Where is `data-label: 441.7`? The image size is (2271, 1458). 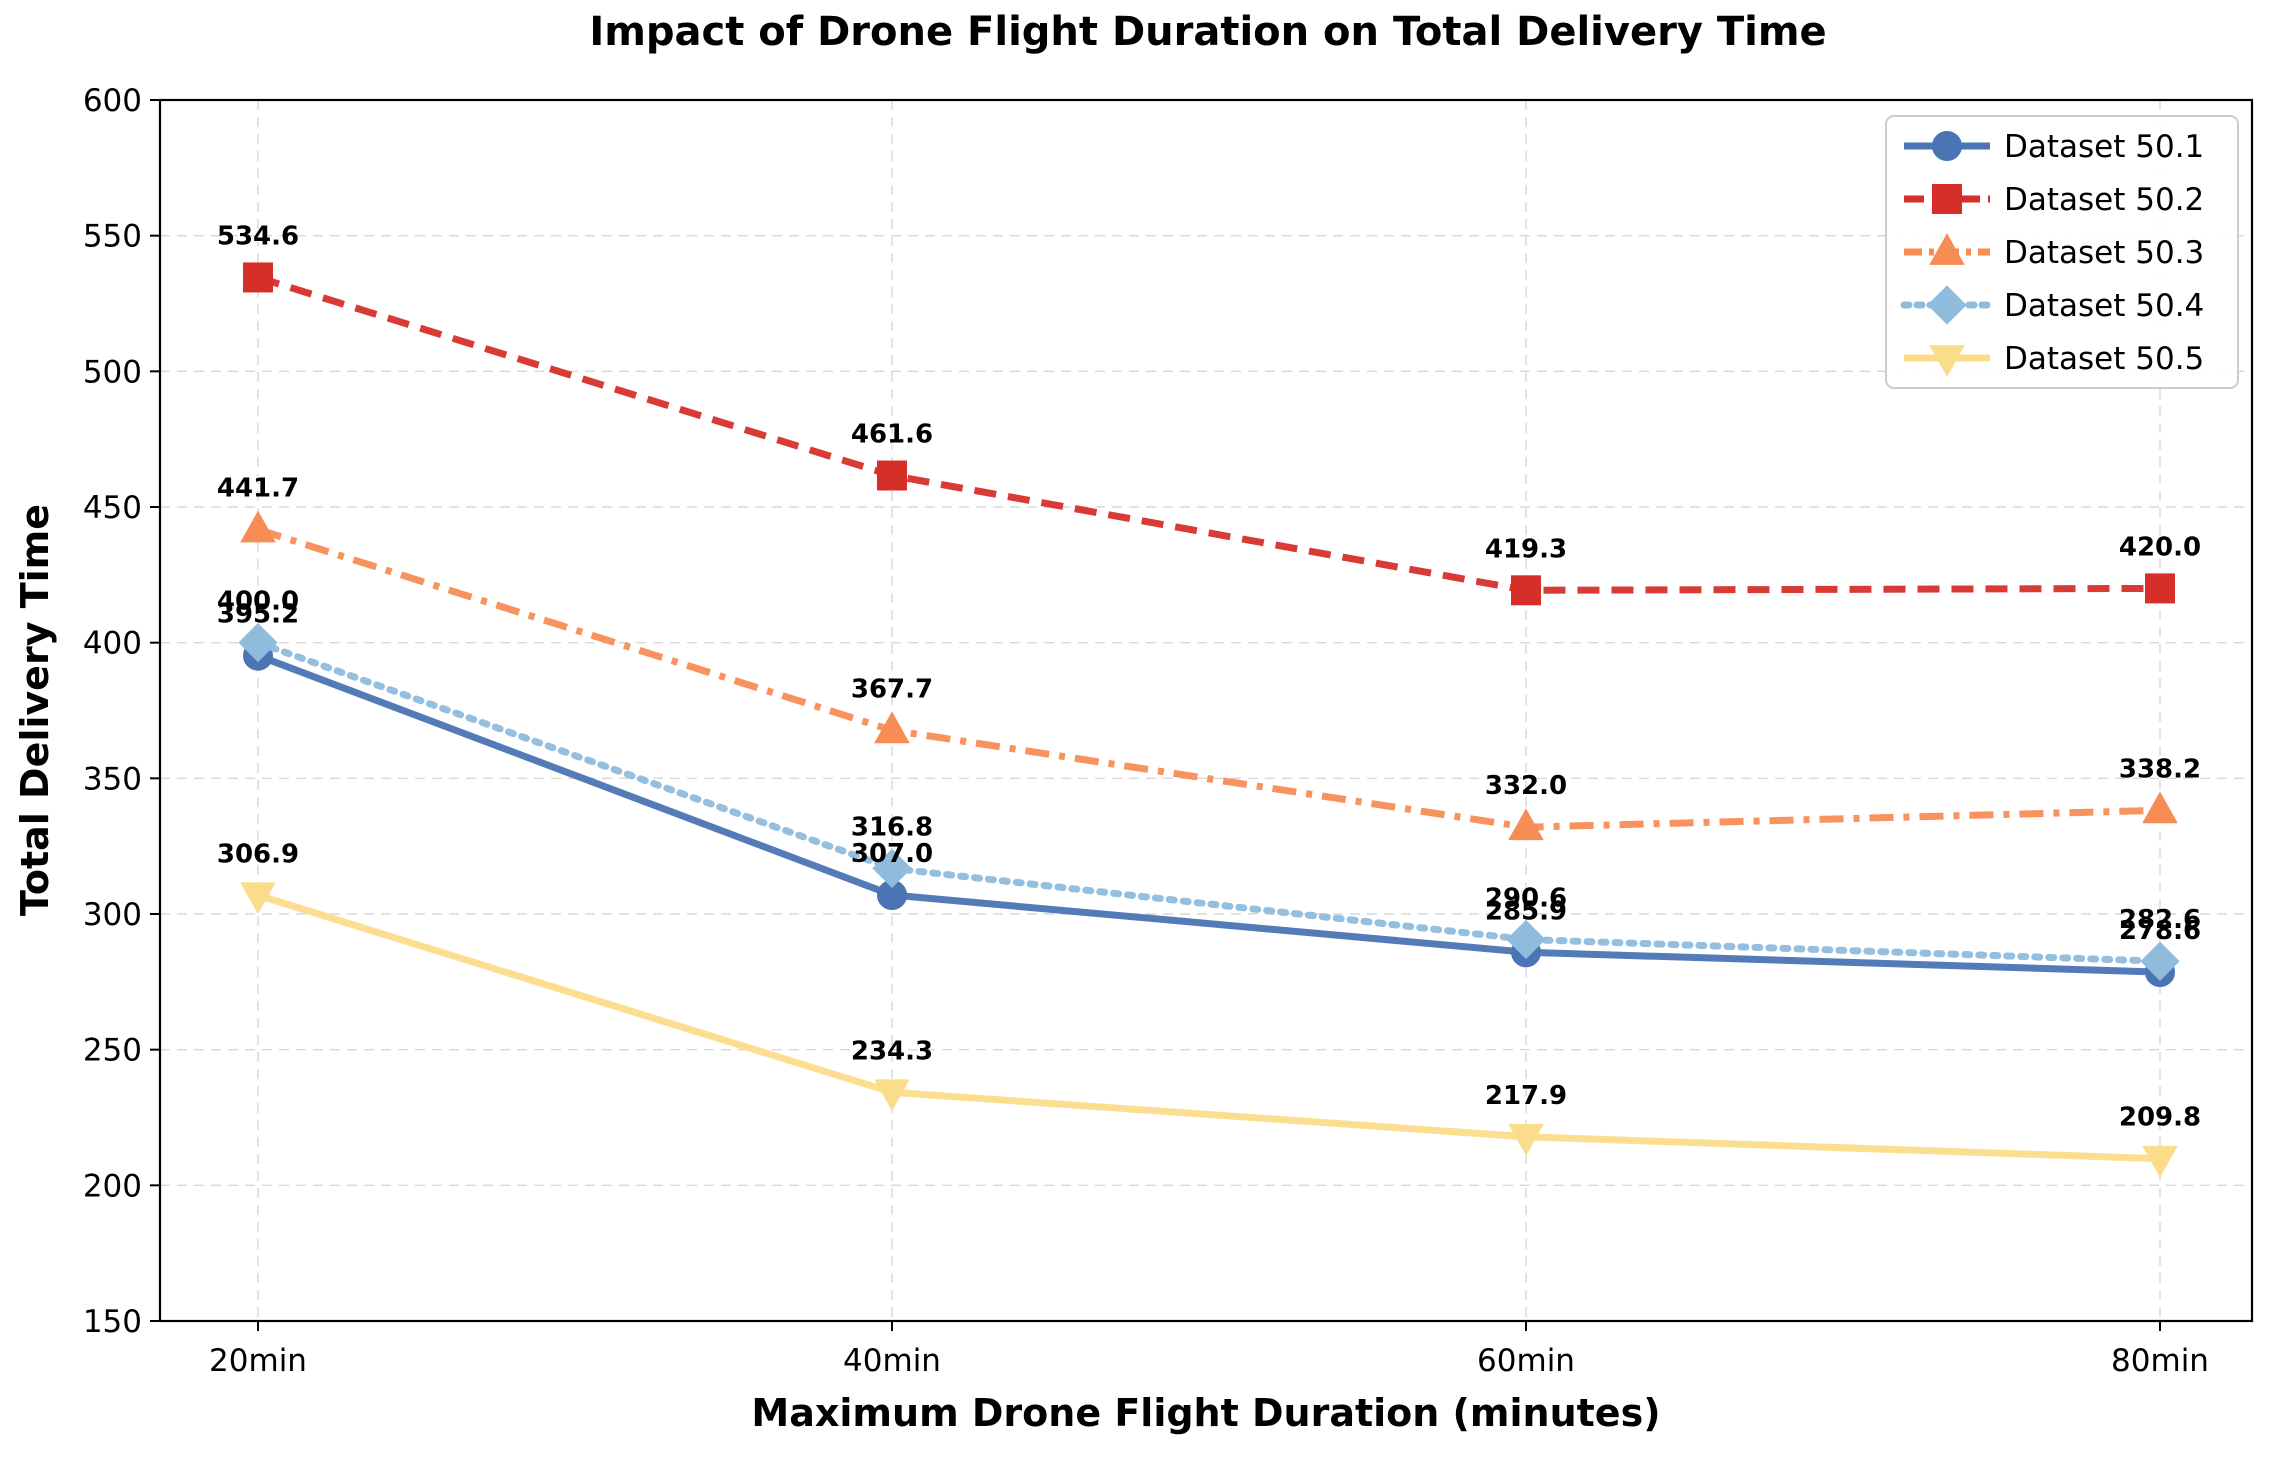 data-label: 441.7 is located at coordinates (258, 489).